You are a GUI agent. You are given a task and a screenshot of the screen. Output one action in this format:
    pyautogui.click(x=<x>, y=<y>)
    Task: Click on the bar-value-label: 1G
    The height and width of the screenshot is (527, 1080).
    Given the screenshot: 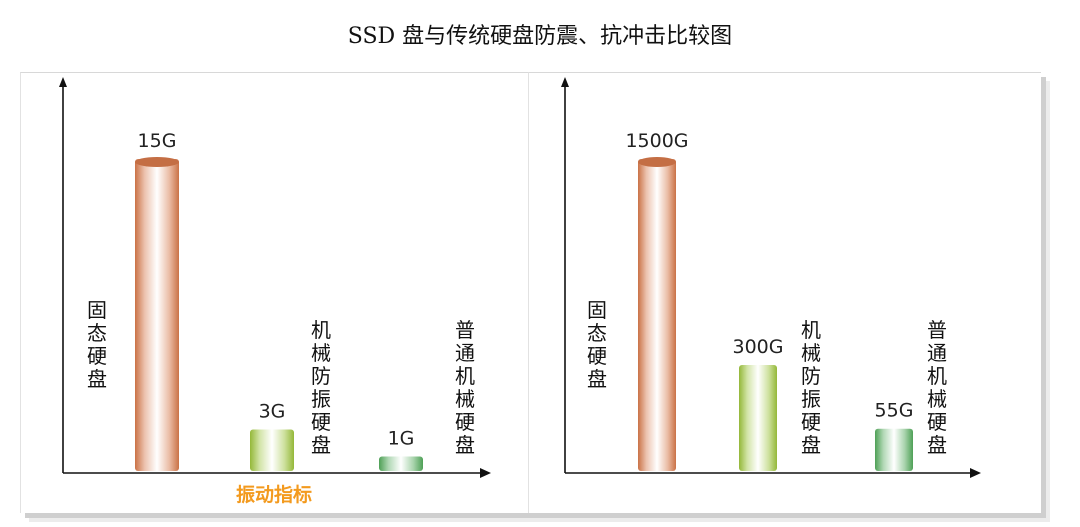 What is the action you would take?
    pyautogui.click(x=401, y=439)
    